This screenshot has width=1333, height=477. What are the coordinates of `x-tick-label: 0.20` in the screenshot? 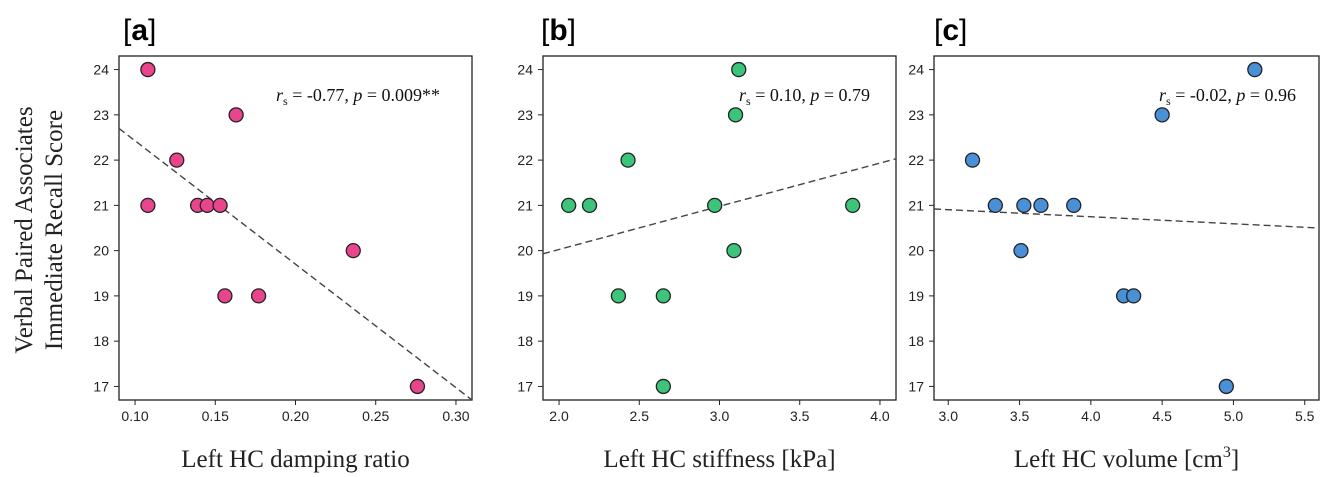 It's located at (295, 416).